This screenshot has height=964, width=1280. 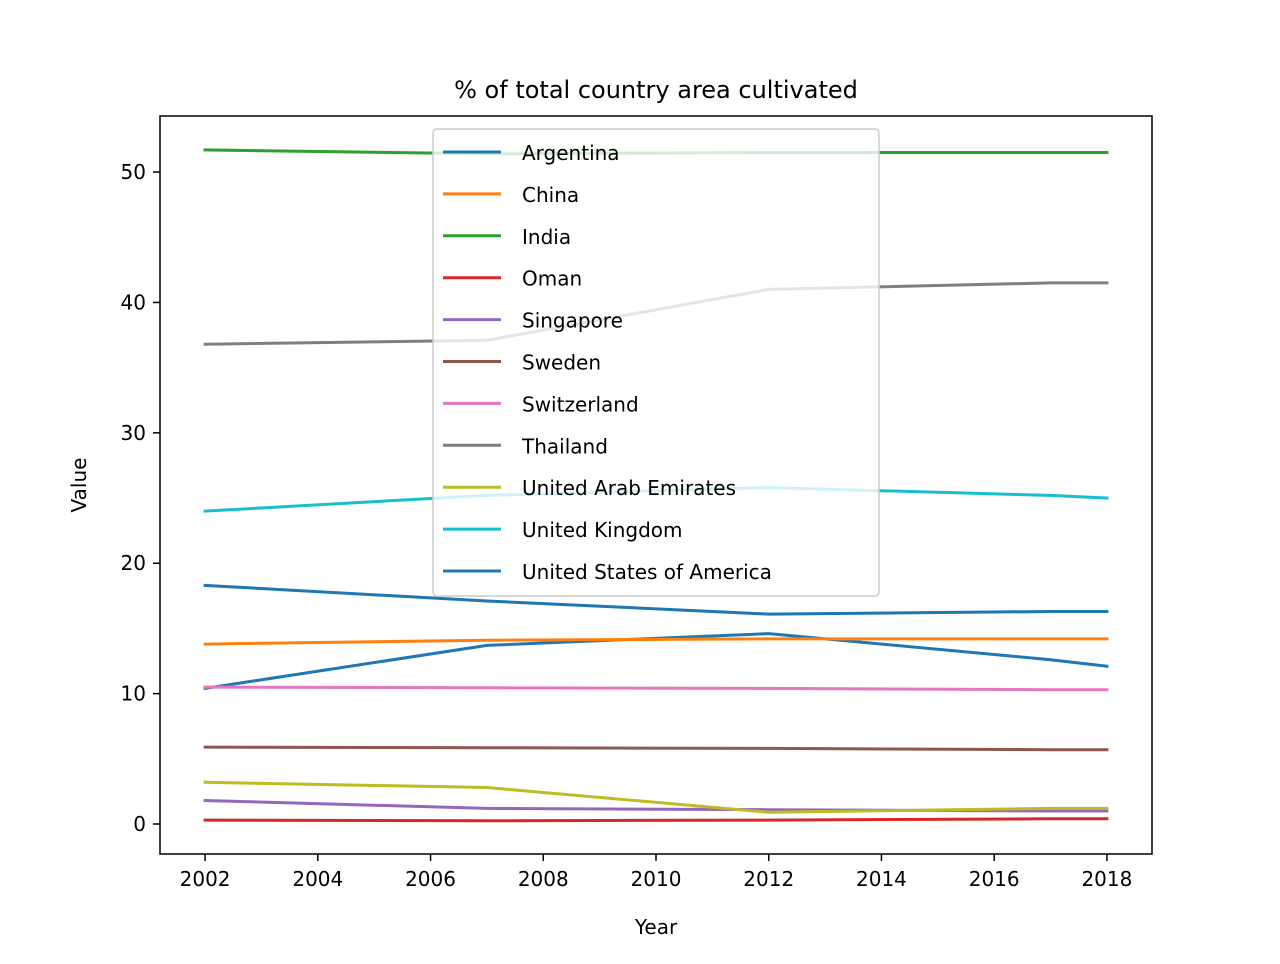 I want to click on y-axis: 0 10 20 30 40 50, so click(x=140, y=498).